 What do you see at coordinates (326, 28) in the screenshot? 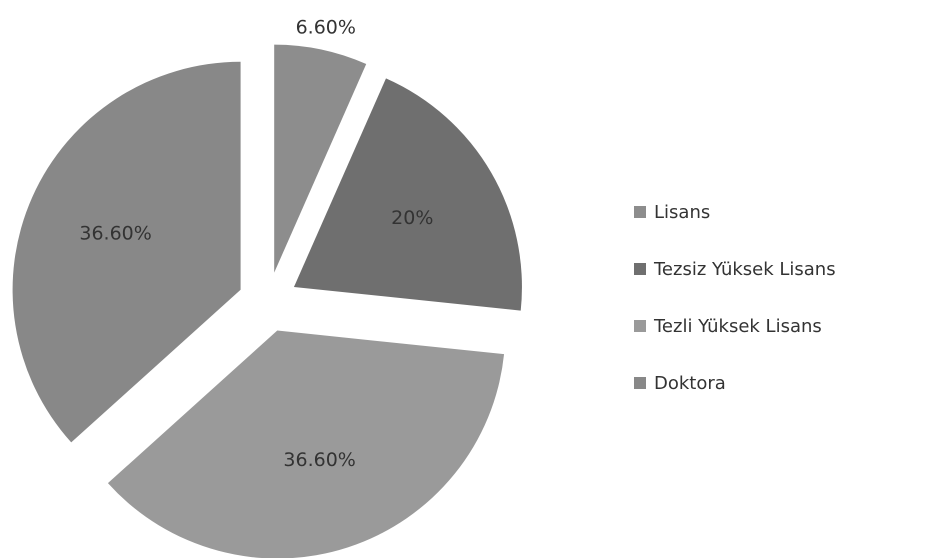
I see `data-label: 6.60%` at bounding box center [326, 28].